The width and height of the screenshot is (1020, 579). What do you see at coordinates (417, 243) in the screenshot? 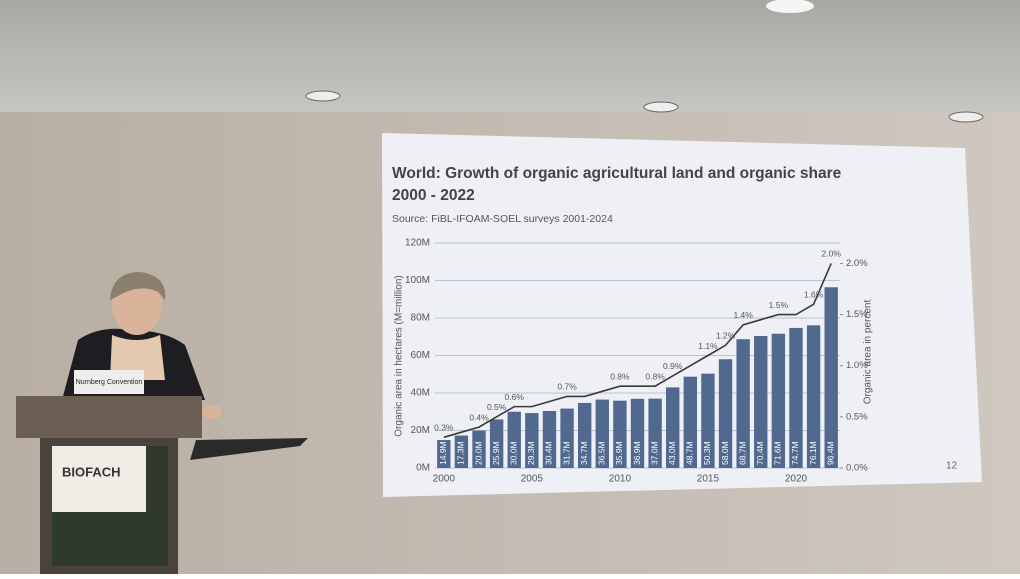
I see `y-tick-label: 120M` at bounding box center [417, 243].